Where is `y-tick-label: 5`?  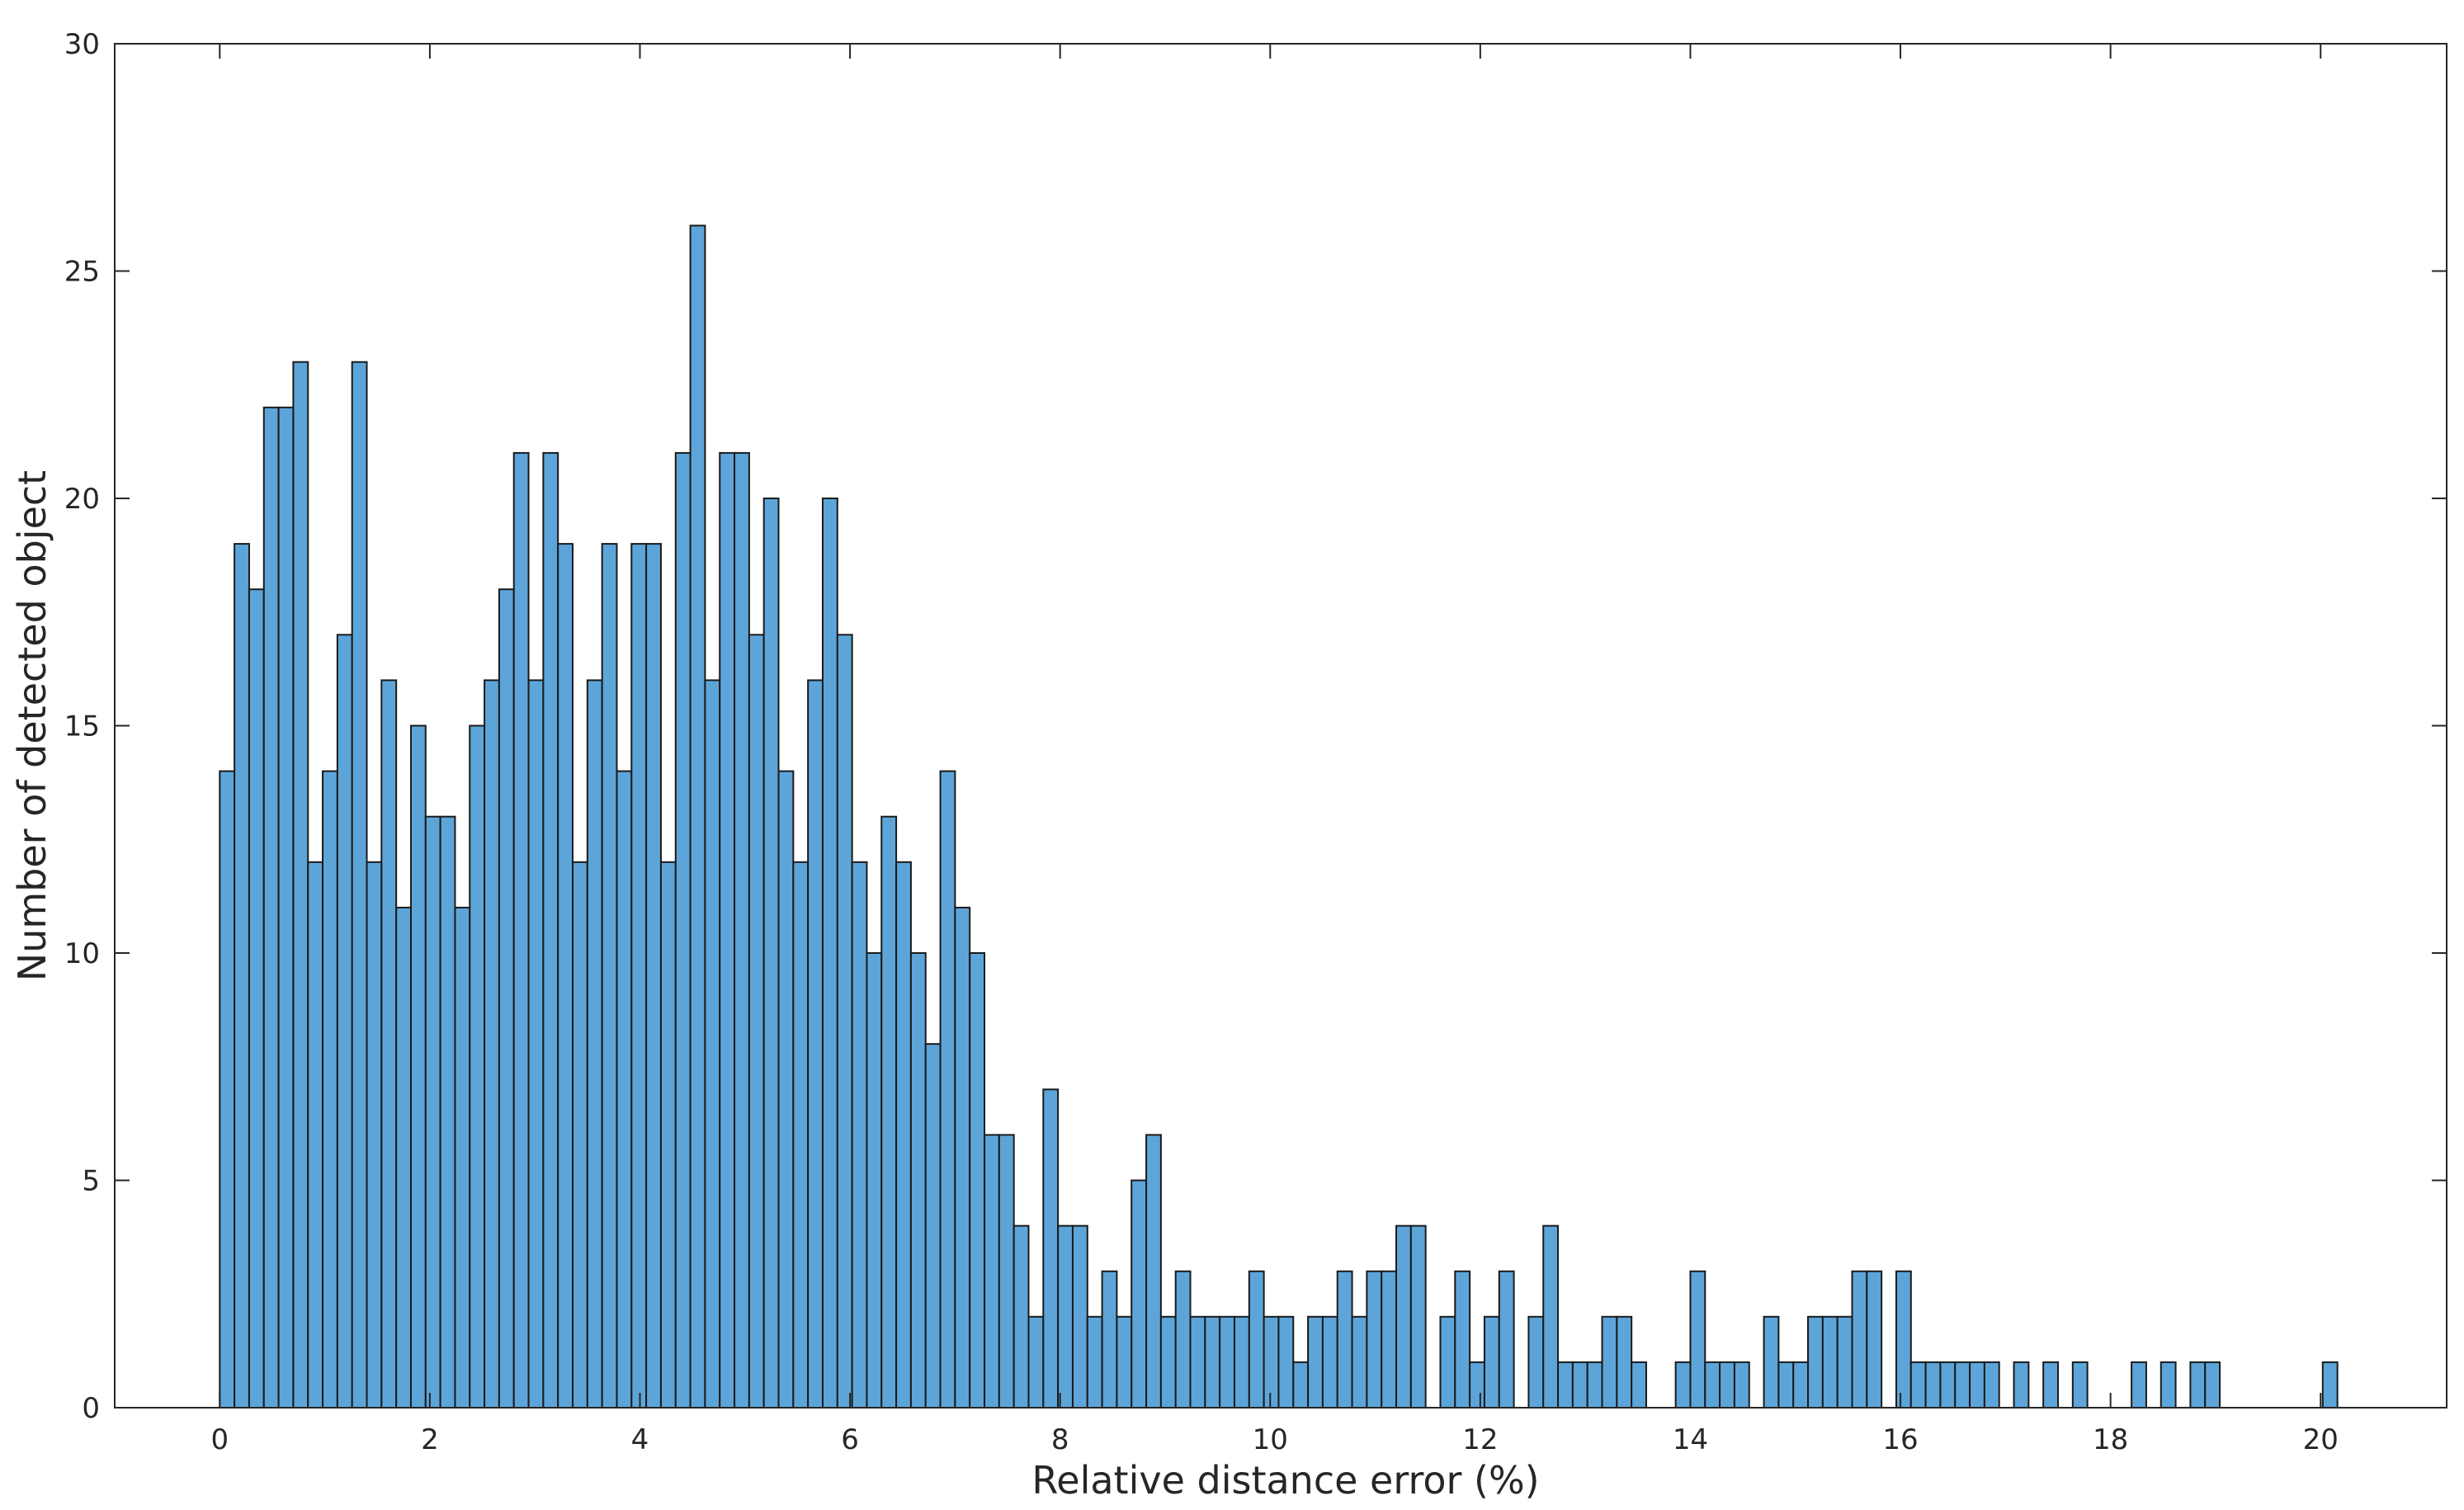
y-tick-label: 5 is located at coordinates (91, 1181).